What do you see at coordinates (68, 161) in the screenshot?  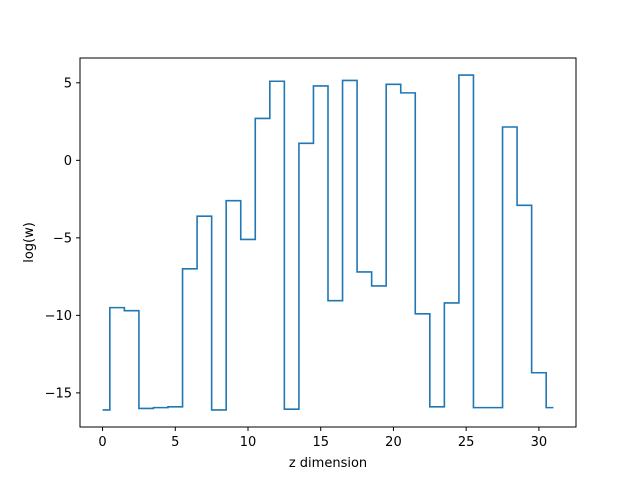 I see `y-tick-label: 0` at bounding box center [68, 161].